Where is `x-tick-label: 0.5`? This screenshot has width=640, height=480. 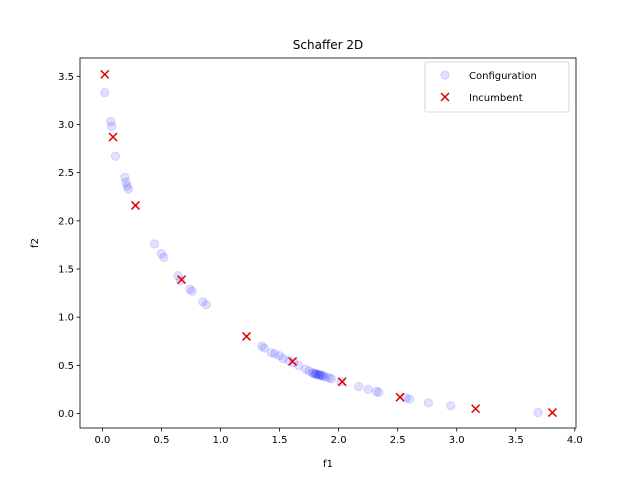
x-tick-label: 0.5 is located at coordinates (162, 440).